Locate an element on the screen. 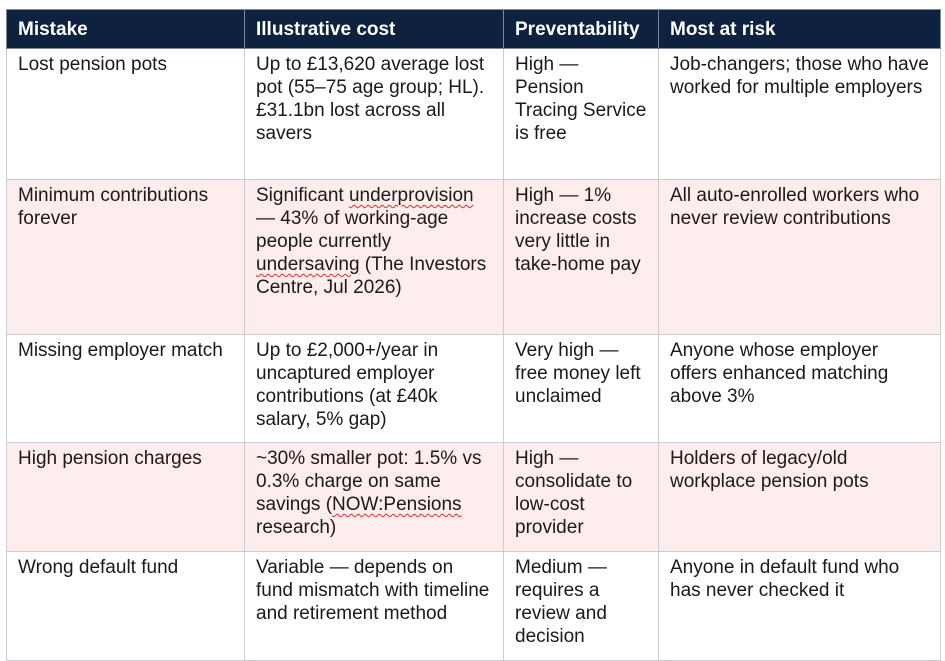 This screenshot has width=945, height=661. header-preventability: Preventability is located at coordinates (581, 29).